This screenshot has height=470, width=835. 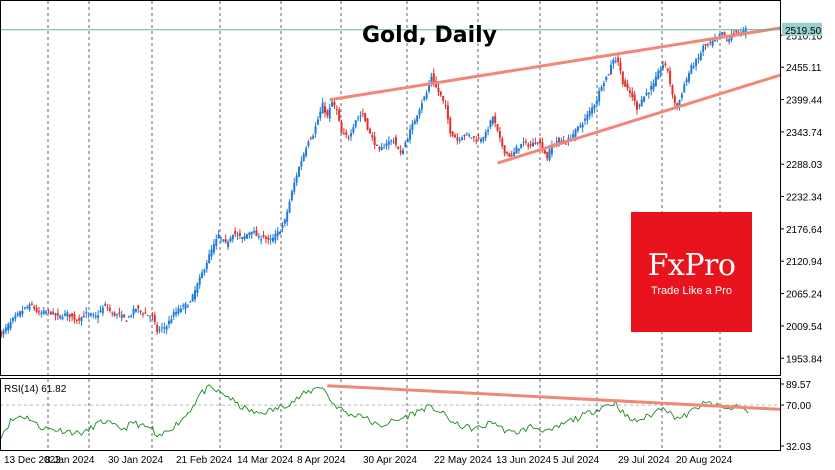 What do you see at coordinates (135, 460) in the screenshot?
I see `x-tick-label: 30 Jan 2024` at bounding box center [135, 460].